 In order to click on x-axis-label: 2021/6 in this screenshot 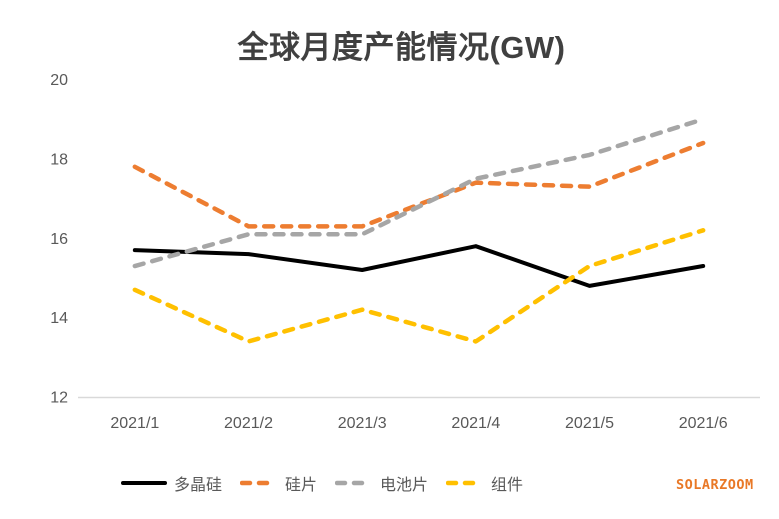, I will do `click(703, 423)`.